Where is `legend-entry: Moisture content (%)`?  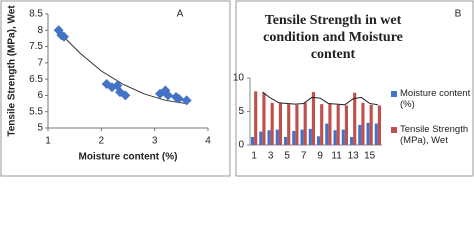
legend-entry: Moisture content (%) is located at coordinates (435, 99).